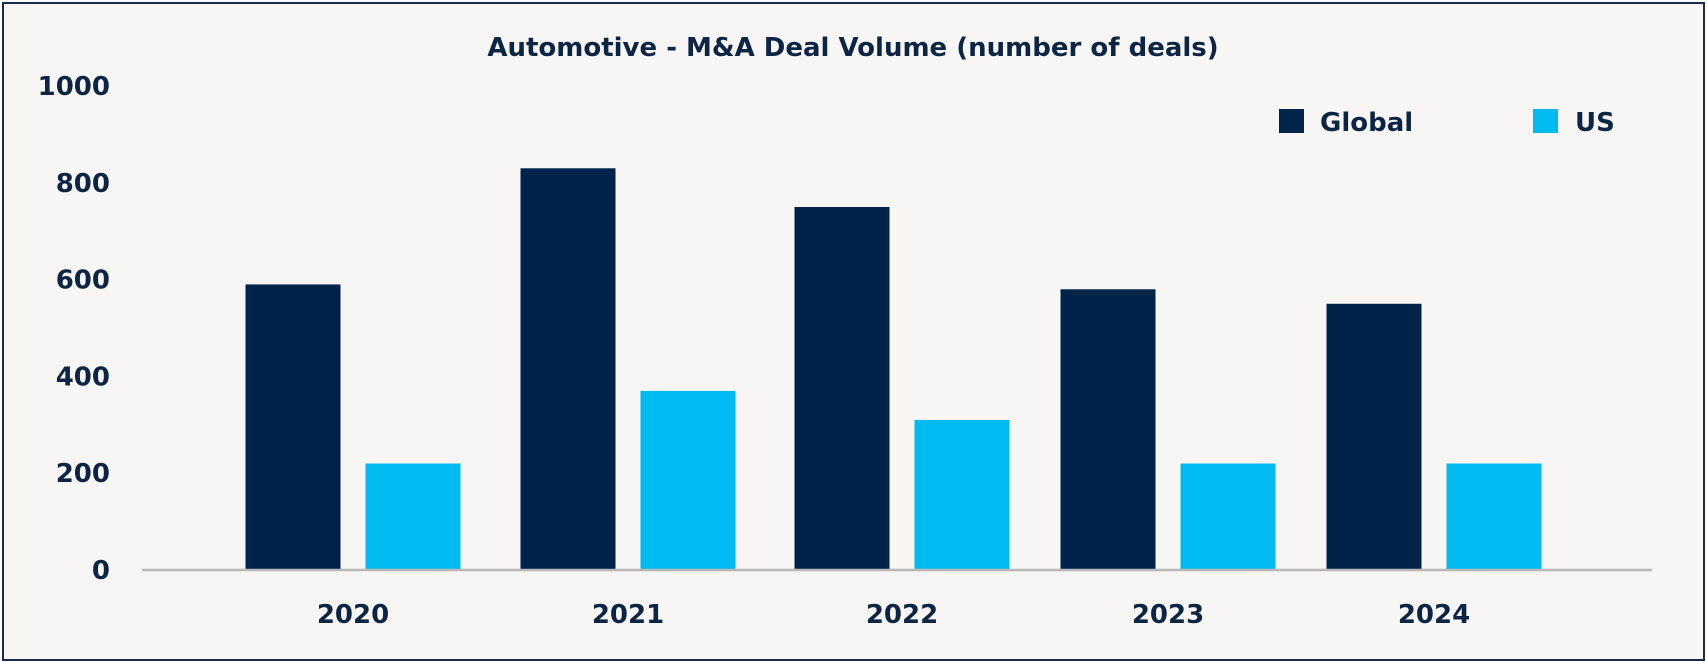 Image resolution: width=1707 pixels, height=661 pixels. What do you see at coordinates (293, 427) in the screenshot?
I see `bar-global-2020` at bounding box center [293, 427].